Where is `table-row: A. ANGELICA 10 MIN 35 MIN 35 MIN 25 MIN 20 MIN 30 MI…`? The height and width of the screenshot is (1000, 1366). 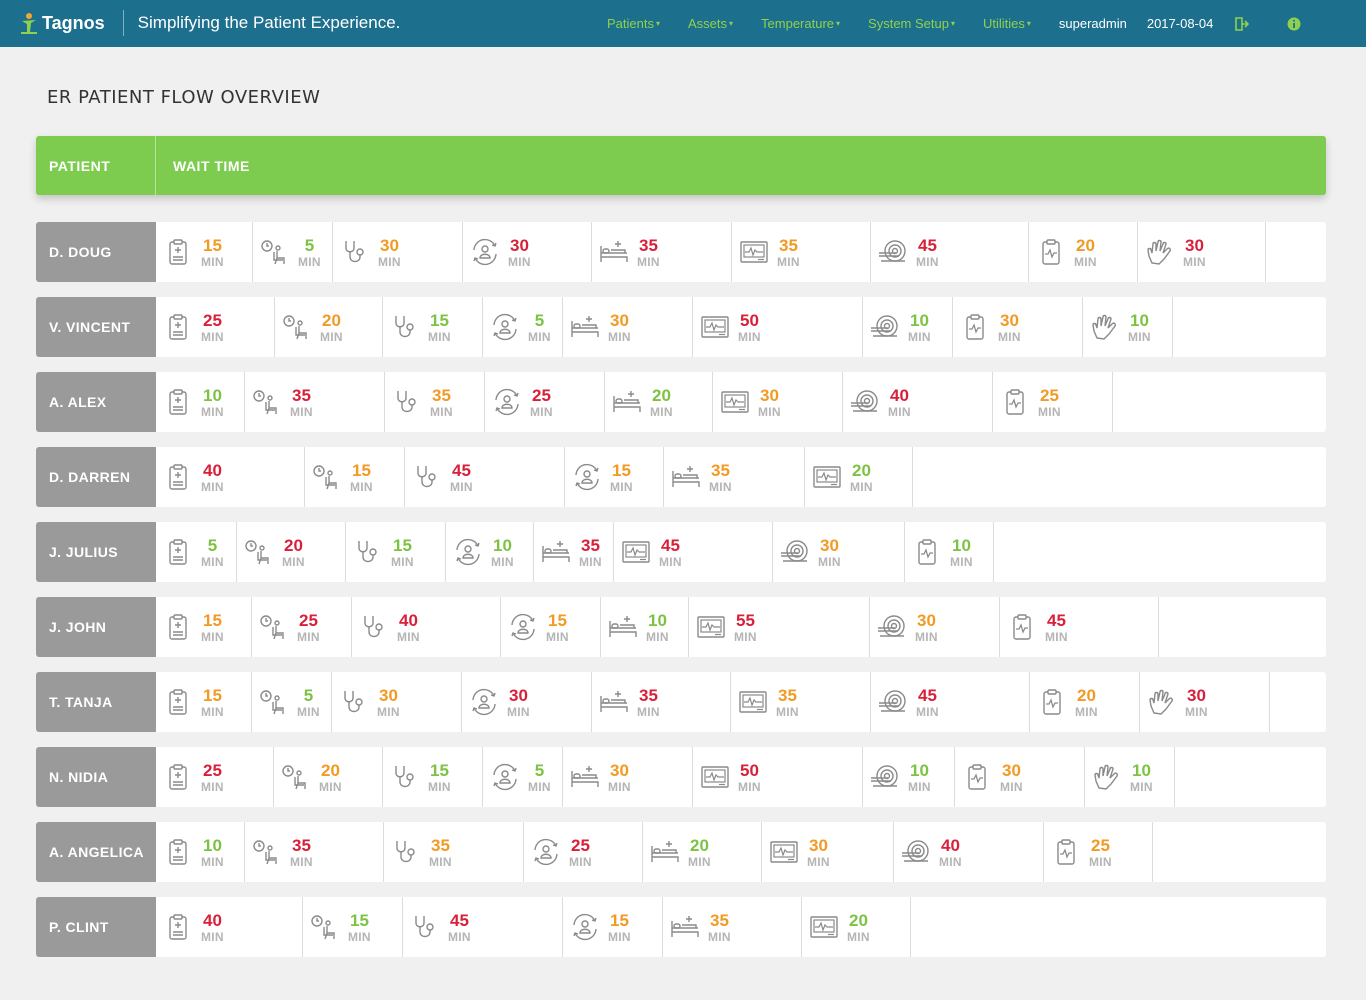 table-row: A. ANGELICA 10 MIN 35 MIN 35 MIN 25 MIN 20 MIN 30 MI… is located at coordinates (681, 852).